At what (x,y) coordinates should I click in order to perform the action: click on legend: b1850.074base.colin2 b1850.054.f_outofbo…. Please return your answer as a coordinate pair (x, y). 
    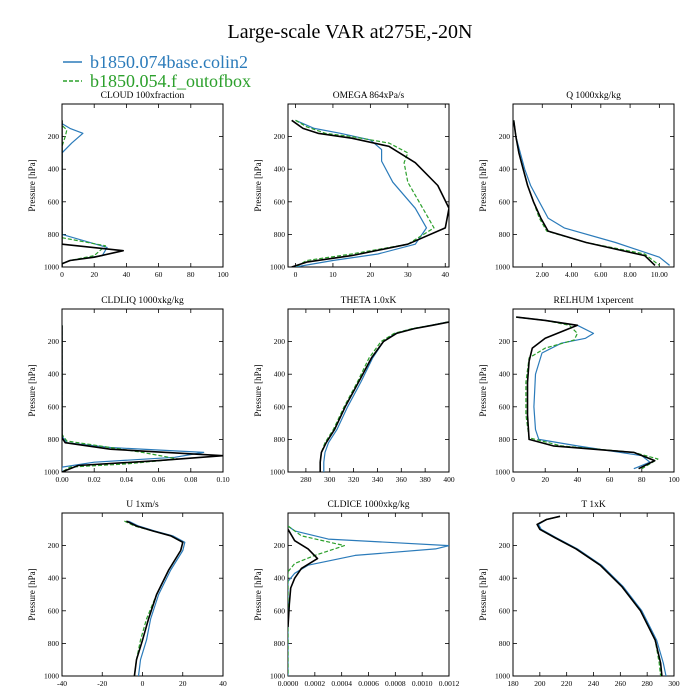
    Looking at the image, I should click on (157, 71).